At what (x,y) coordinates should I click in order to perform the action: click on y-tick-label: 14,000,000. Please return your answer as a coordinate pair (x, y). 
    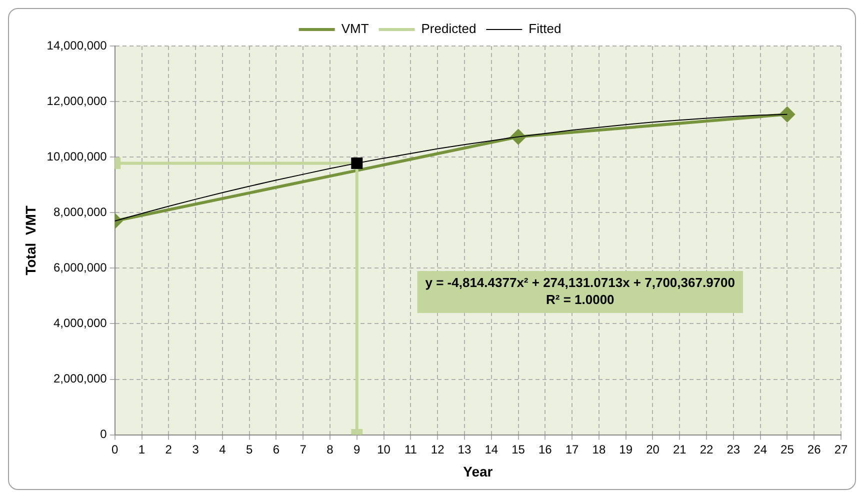
    Looking at the image, I should click on (77, 45).